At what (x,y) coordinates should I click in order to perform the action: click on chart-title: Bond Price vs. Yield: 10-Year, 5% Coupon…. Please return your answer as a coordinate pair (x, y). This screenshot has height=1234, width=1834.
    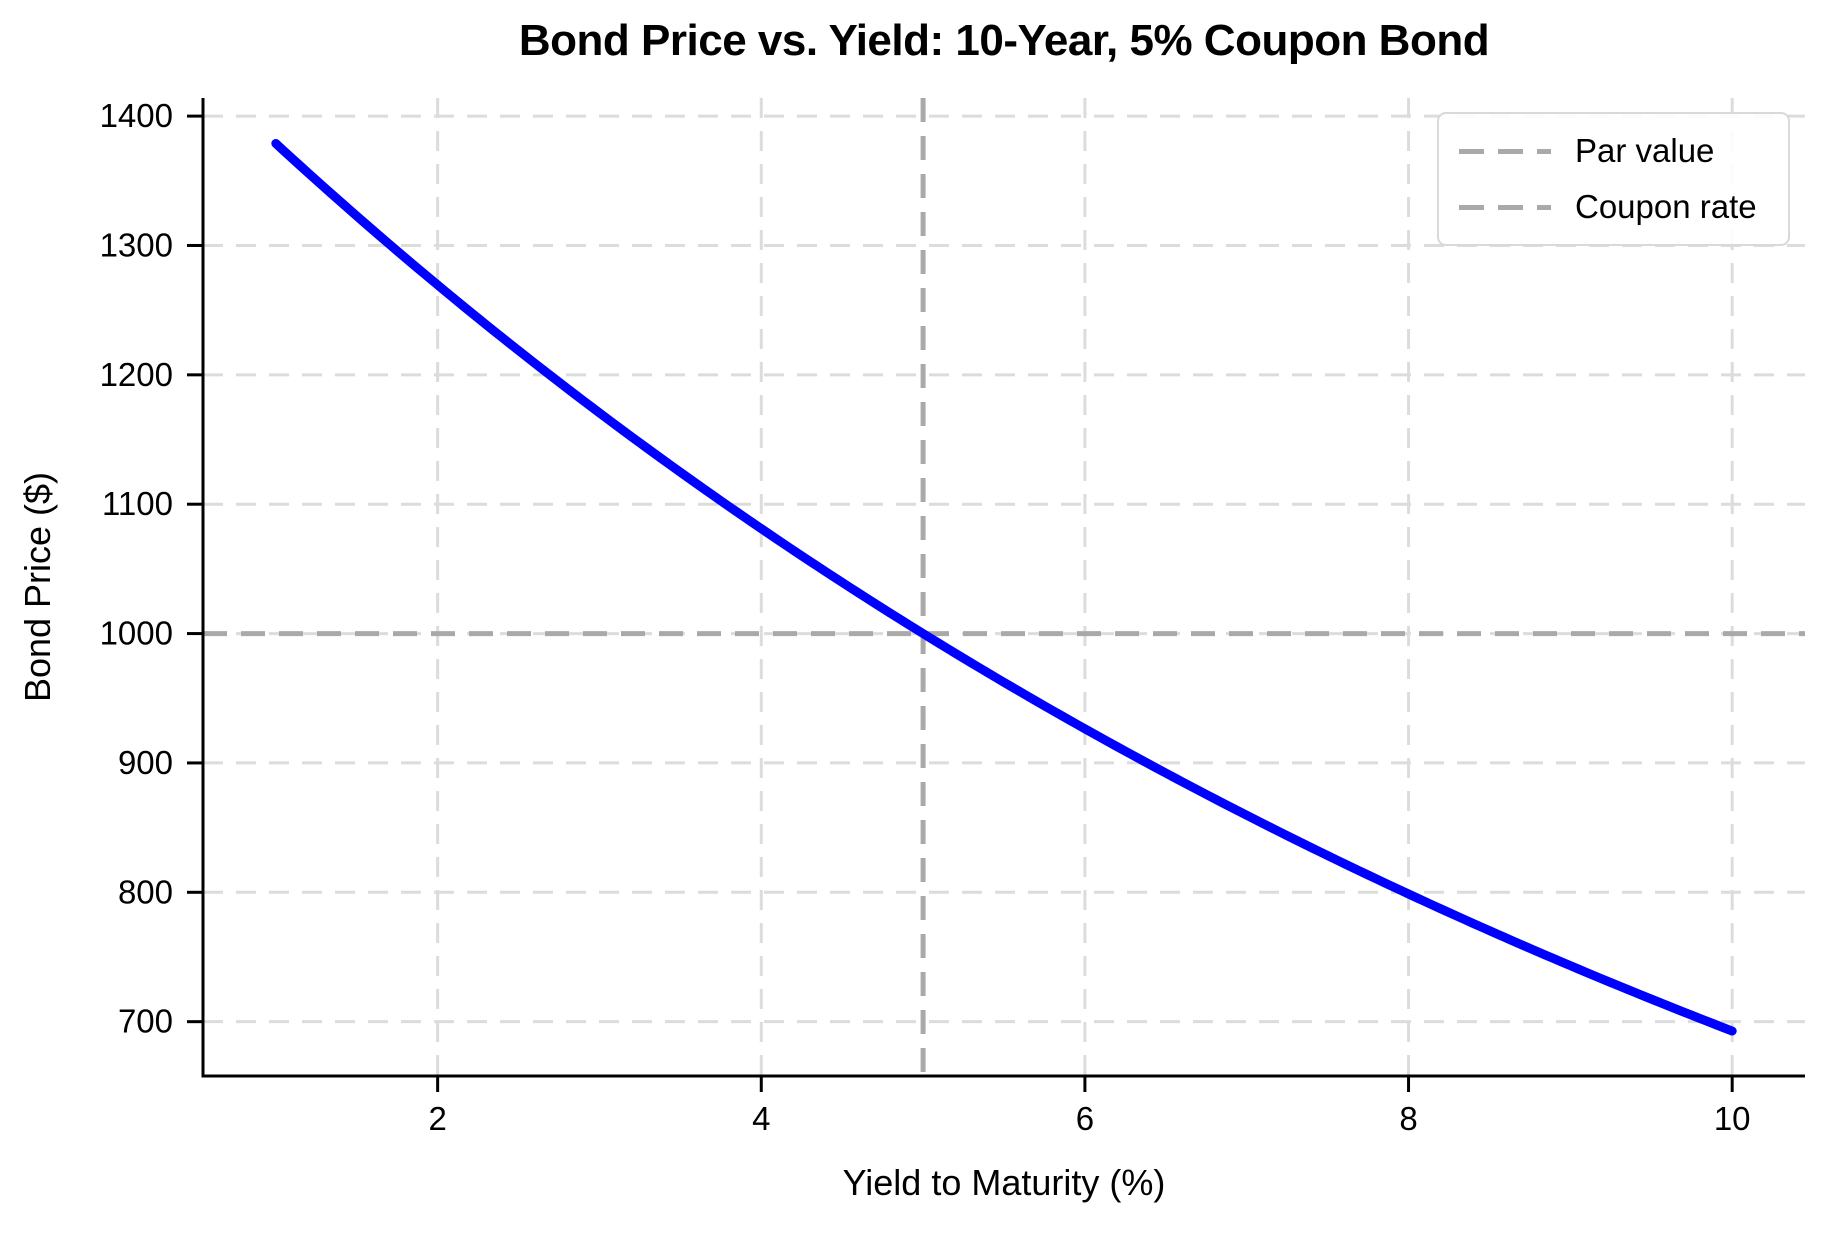
    Looking at the image, I should click on (1004, 40).